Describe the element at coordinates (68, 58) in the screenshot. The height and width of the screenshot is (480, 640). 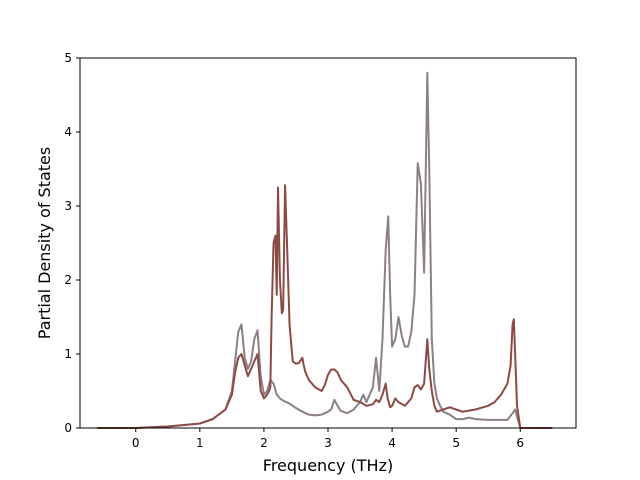
I see `y-tick-label-5: 5` at that location.